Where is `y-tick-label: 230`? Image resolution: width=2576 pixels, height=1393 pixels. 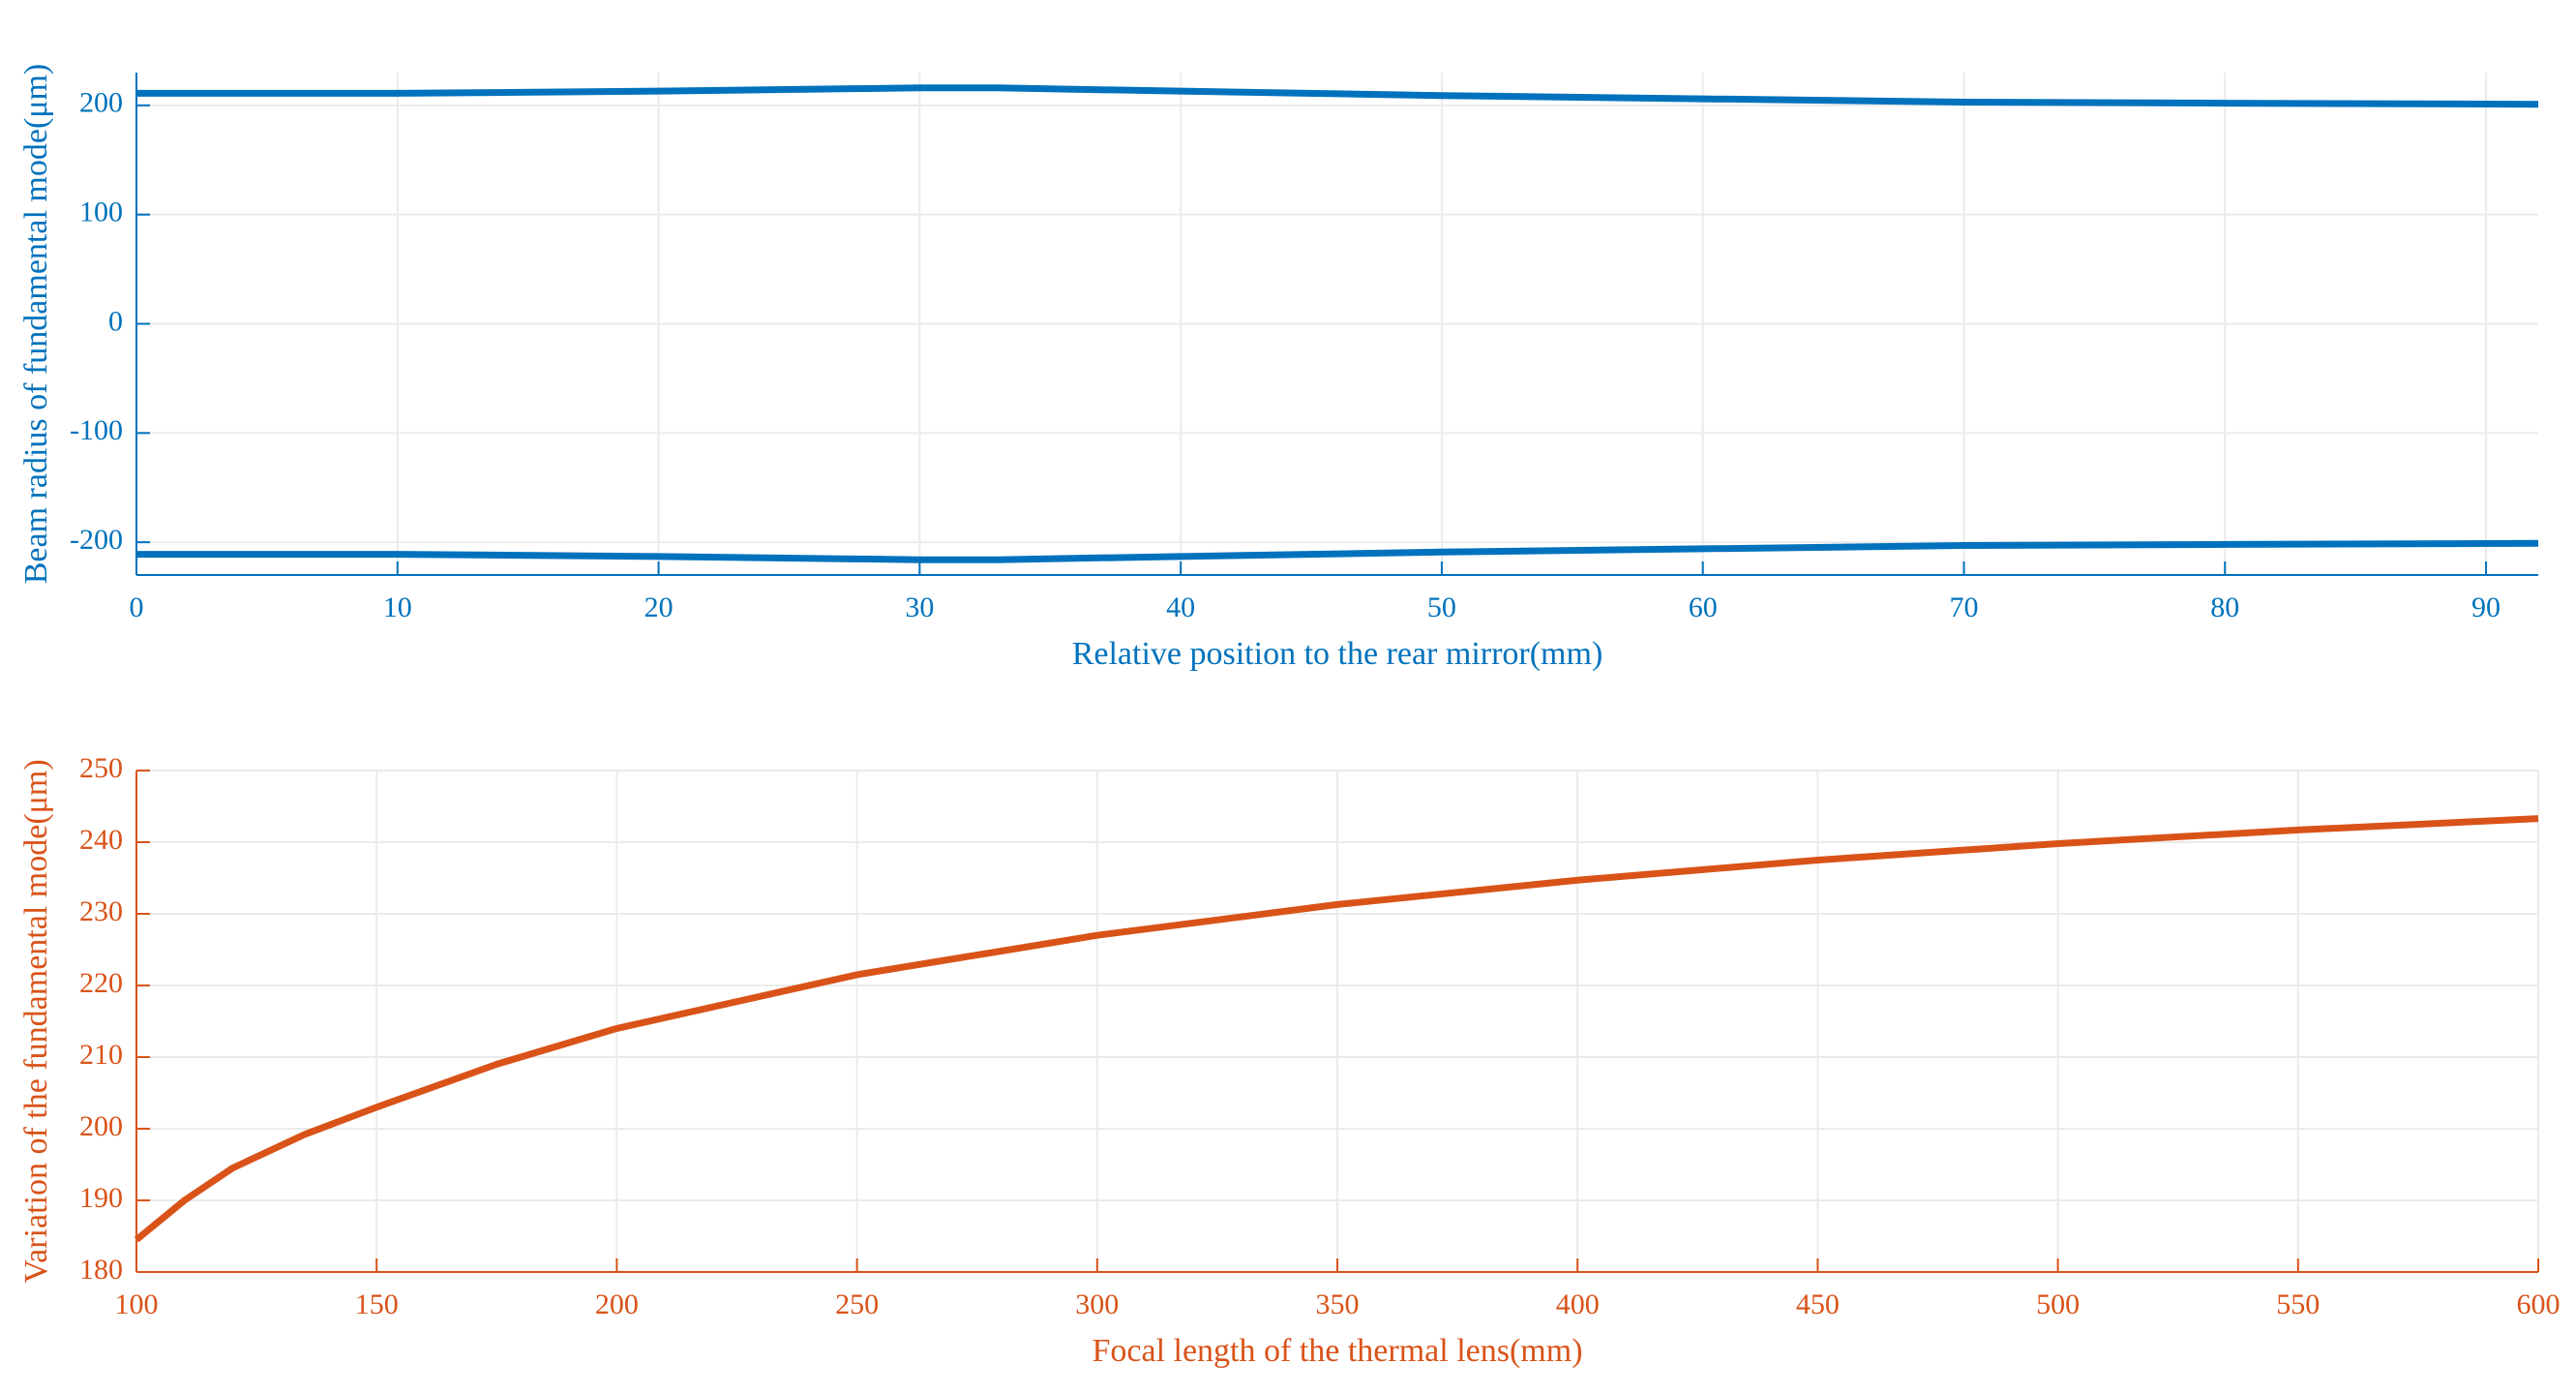
y-tick-label: 230 is located at coordinates (101, 911).